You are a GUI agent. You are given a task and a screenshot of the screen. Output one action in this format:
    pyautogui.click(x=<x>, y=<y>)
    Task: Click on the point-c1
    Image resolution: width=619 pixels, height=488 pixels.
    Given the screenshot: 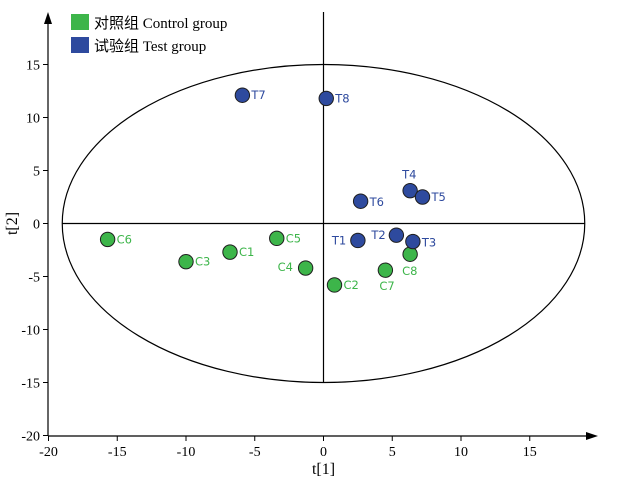 What is the action you would take?
    pyautogui.click(x=230, y=252)
    